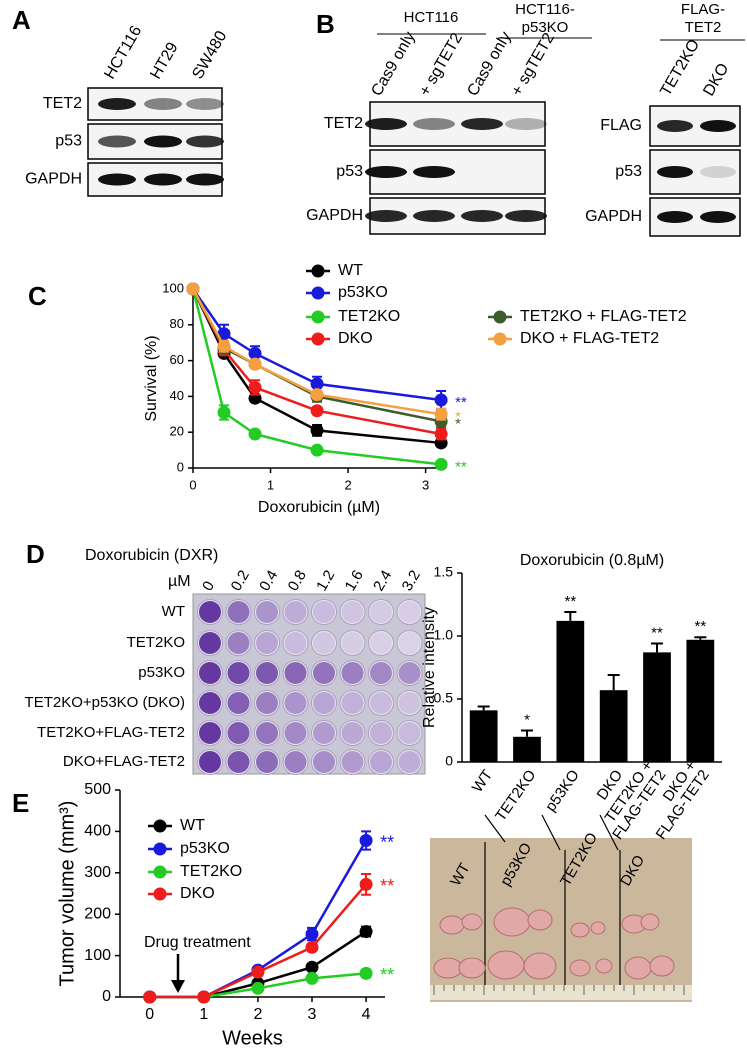  What do you see at coordinates (545, 27) in the screenshot?
I see `group-label: p53KO` at bounding box center [545, 27].